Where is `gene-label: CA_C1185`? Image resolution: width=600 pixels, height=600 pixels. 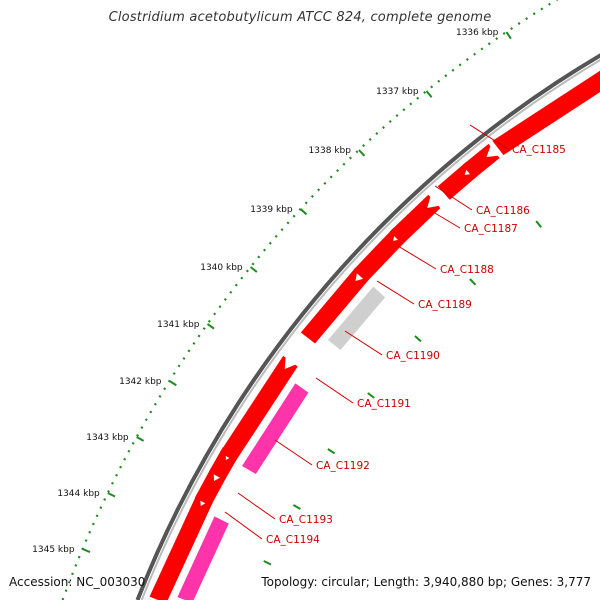
gene-label: CA_C1185 is located at coordinates (539, 150).